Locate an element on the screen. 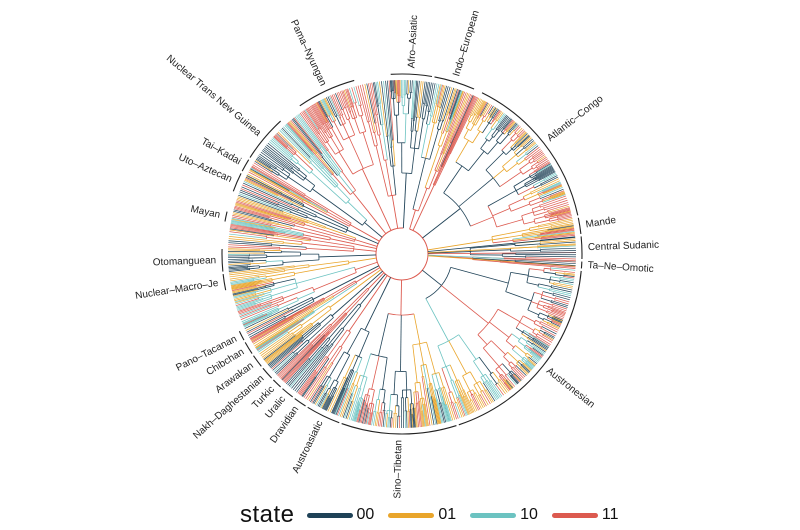 The width and height of the screenshot is (800, 530). legend-item-10: 10 is located at coordinates (508, 515).